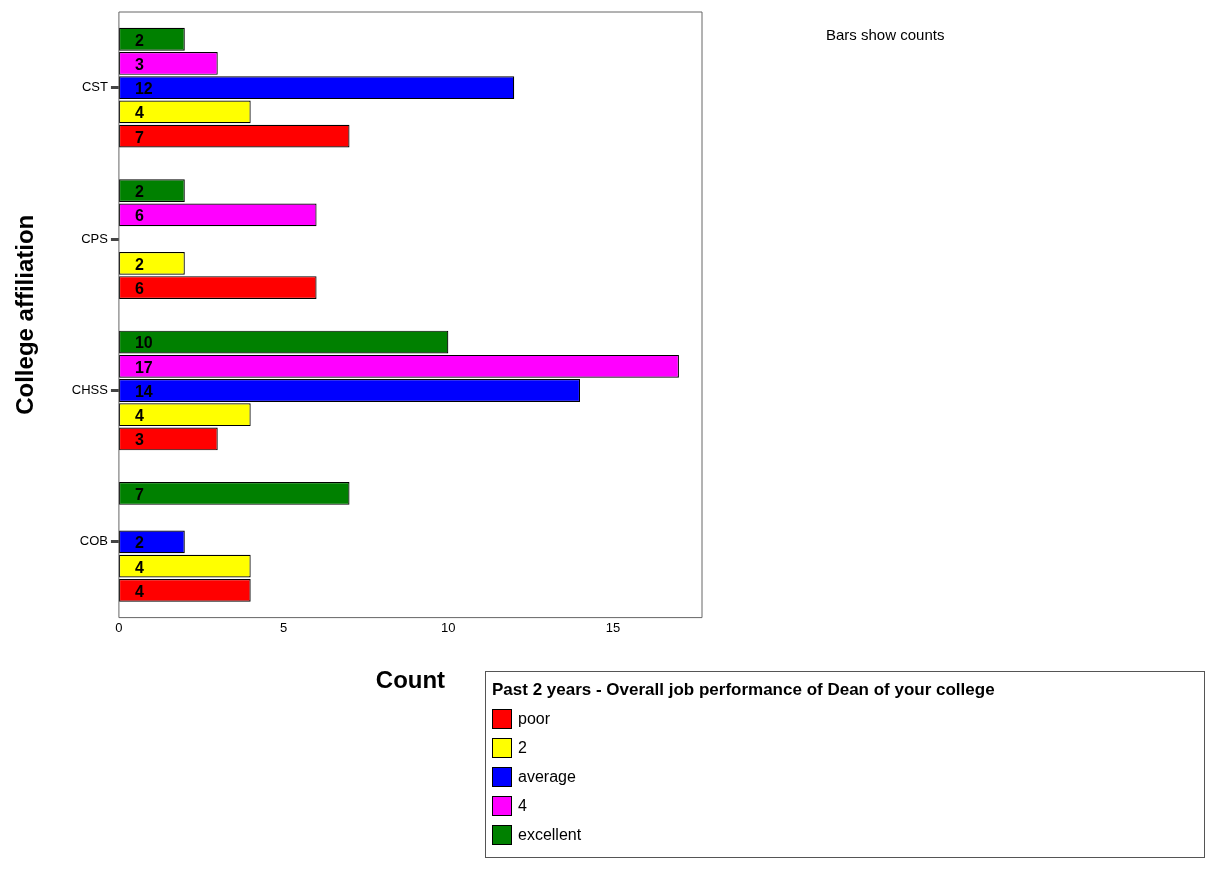 This screenshot has width=1209, height=882. I want to click on legend-label: 4, so click(522, 805).